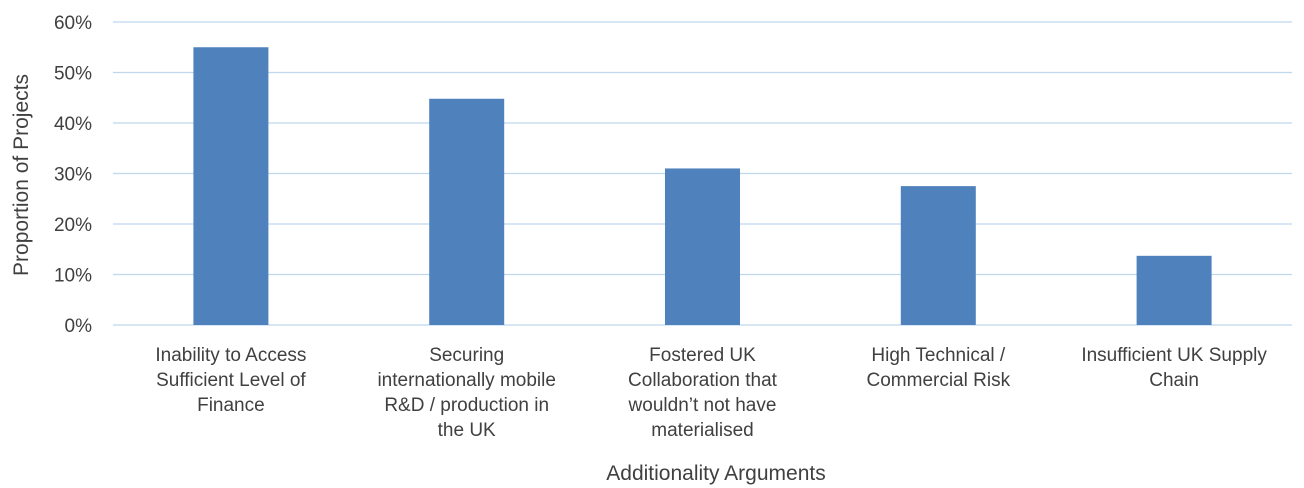  What do you see at coordinates (73, 124) in the screenshot?
I see `y-tick-label: 40%` at bounding box center [73, 124].